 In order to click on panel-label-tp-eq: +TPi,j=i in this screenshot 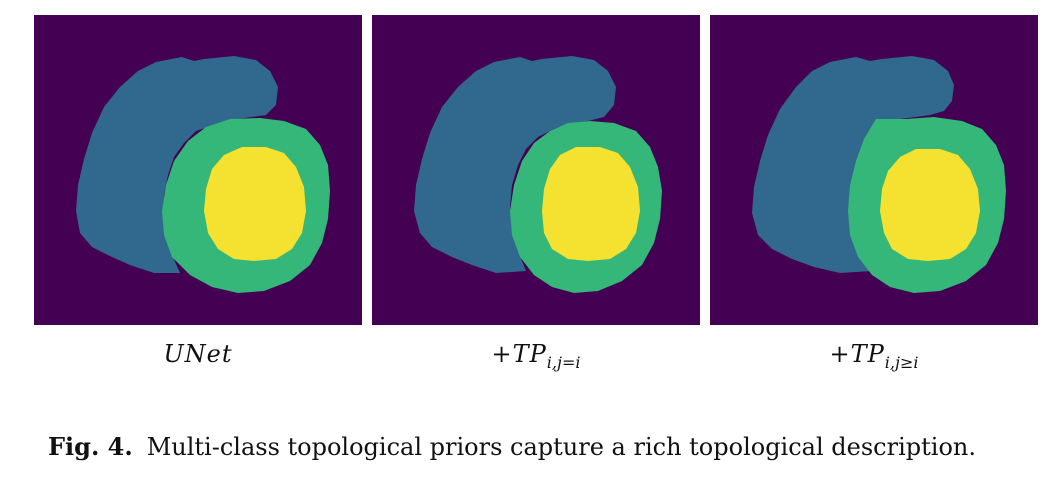, I will do `click(536, 356)`.